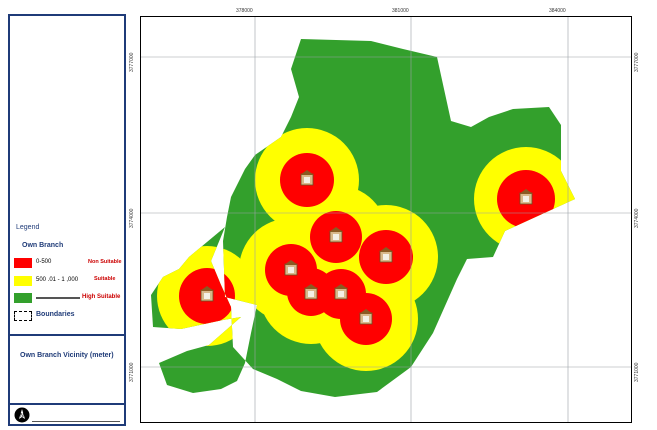 This screenshot has width=657, height=430. What do you see at coordinates (58, 298) in the screenshot?
I see `legend-range-high-suitable` at bounding box center [58, 298].